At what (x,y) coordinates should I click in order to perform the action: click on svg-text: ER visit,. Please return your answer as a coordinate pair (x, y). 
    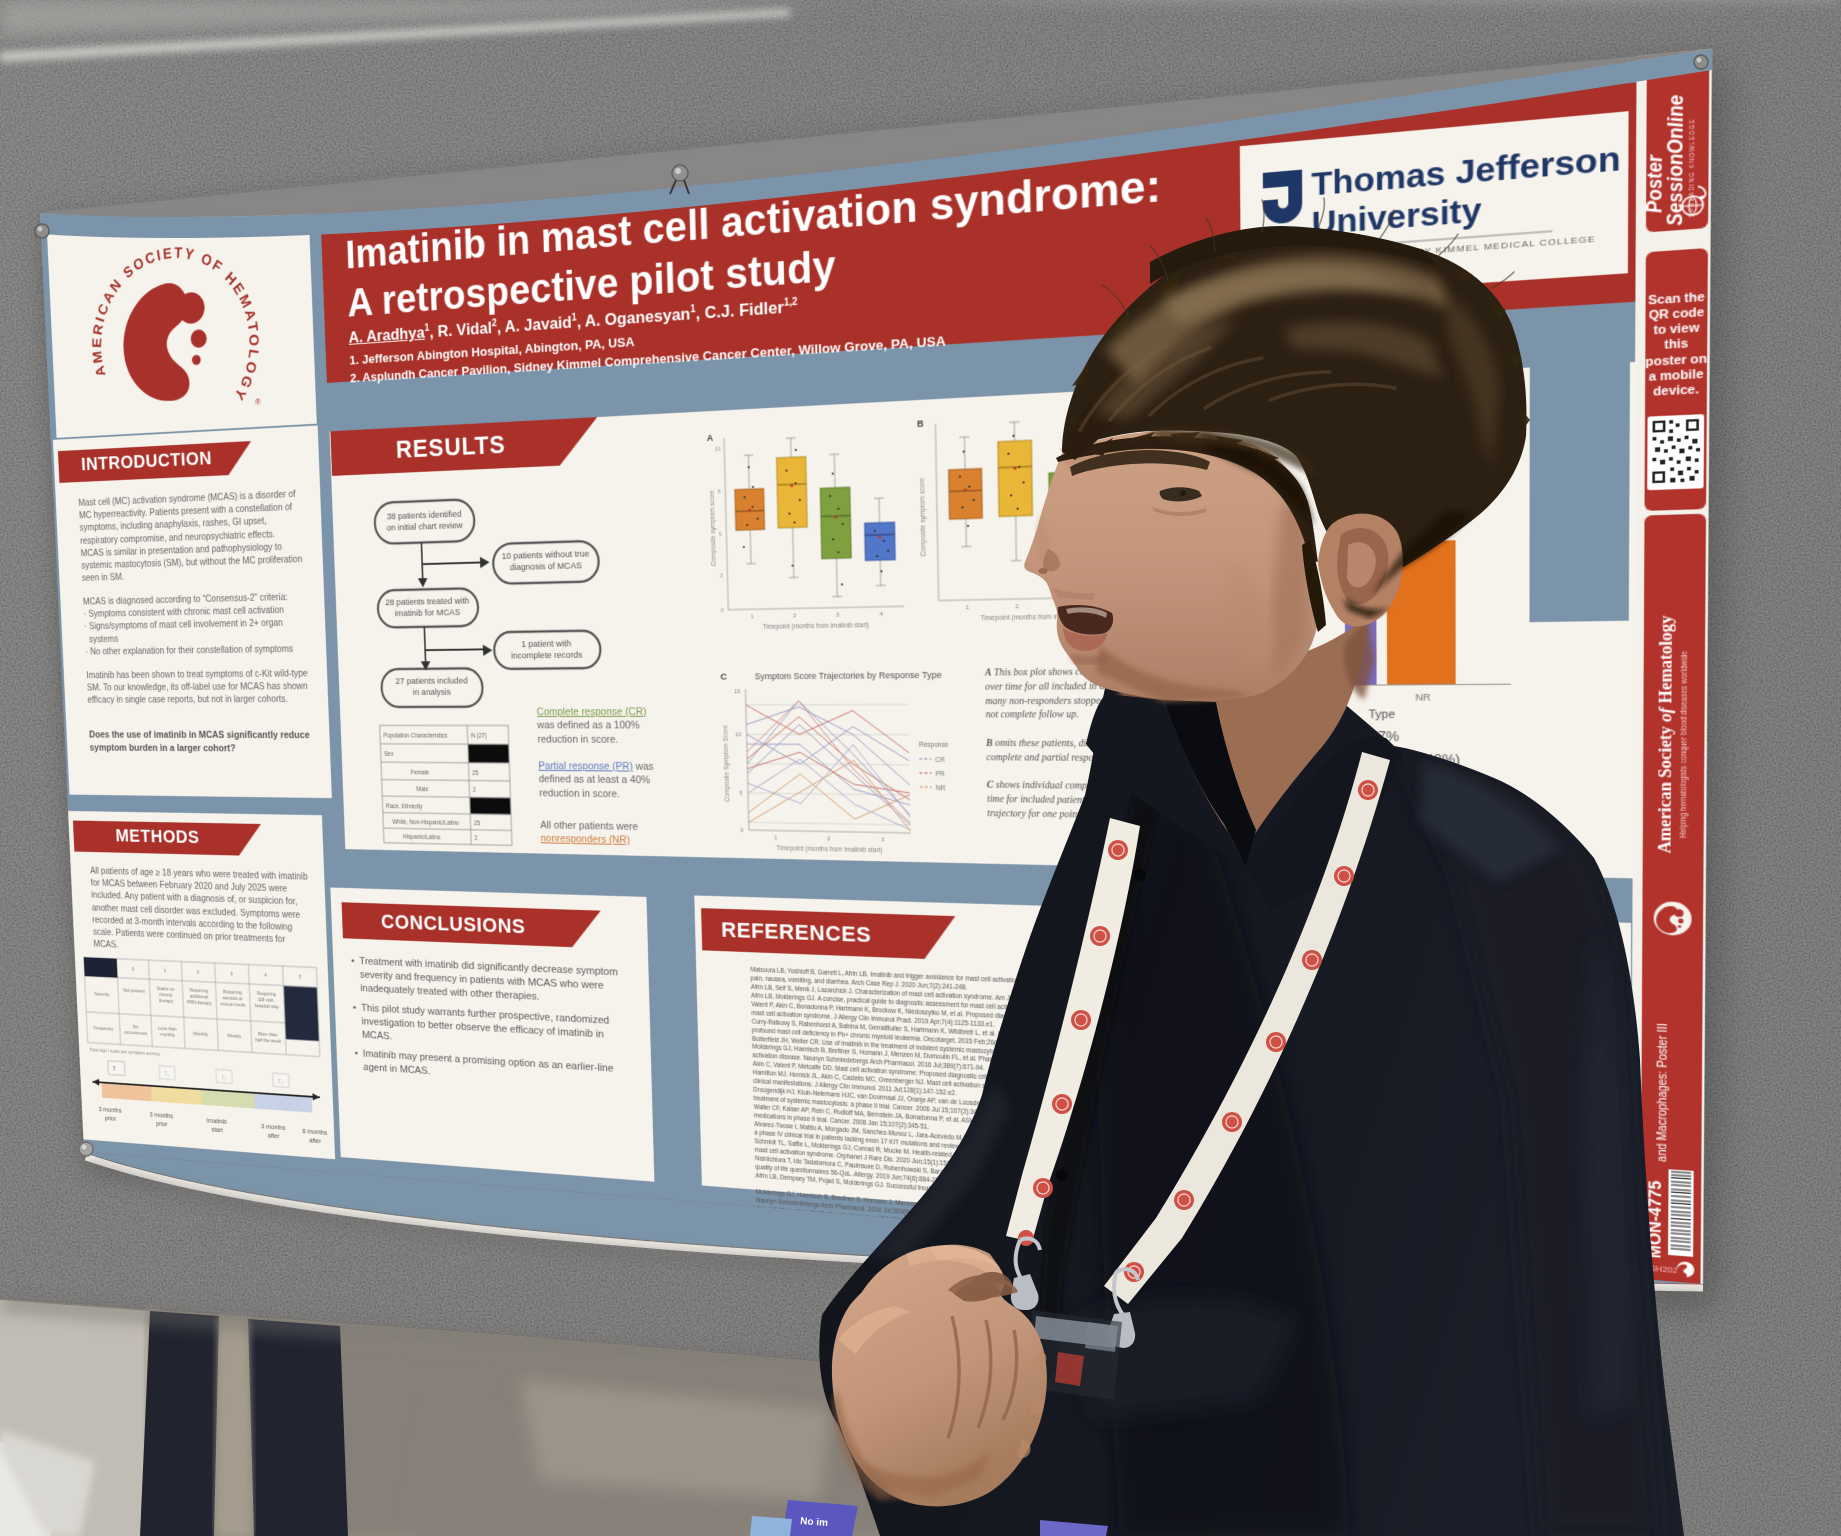
    Looking at the image, I should click on (266, 1000).